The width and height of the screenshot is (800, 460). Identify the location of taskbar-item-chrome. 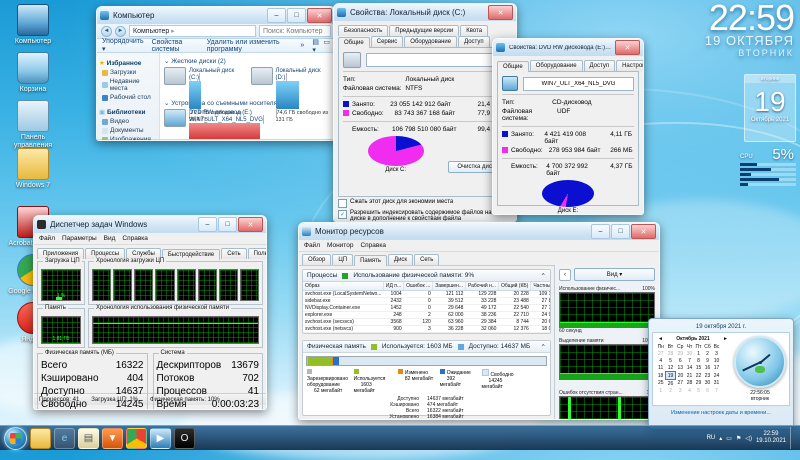
(136, 438).